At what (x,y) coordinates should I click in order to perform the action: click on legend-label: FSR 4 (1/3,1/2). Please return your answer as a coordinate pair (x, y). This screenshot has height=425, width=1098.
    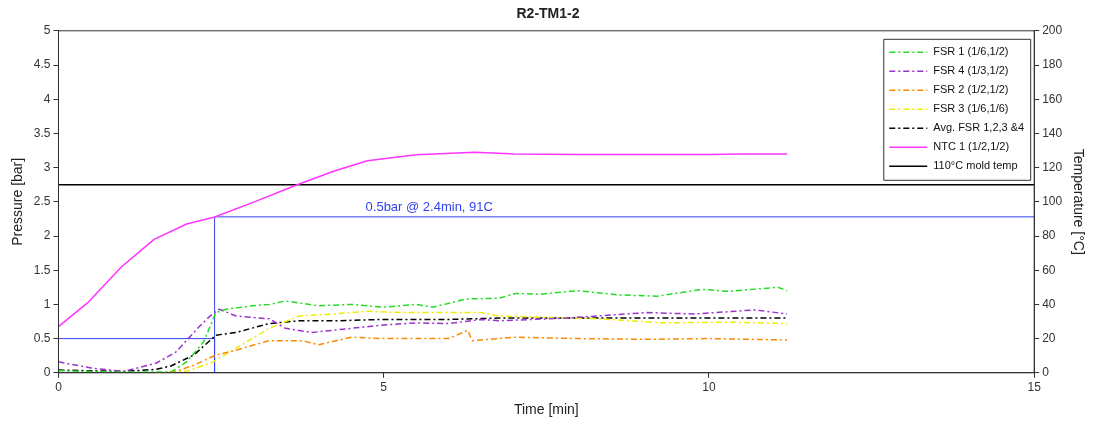
    Looking at the image, I should click on (971, 70).